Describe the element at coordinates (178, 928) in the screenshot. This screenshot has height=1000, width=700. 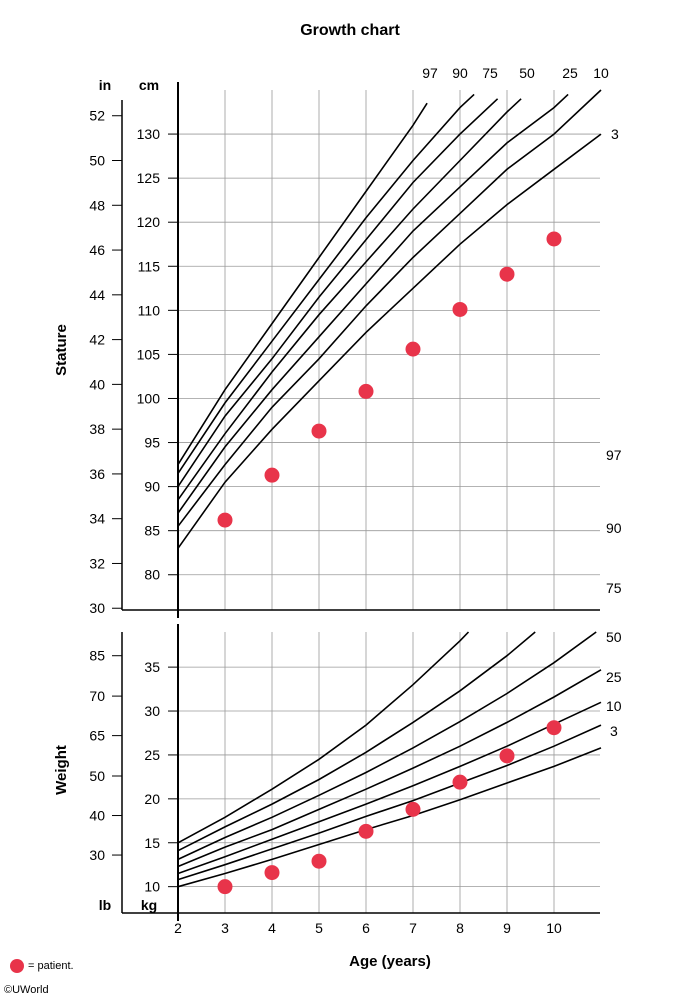
I see `x-tick-label: 2` at that location.